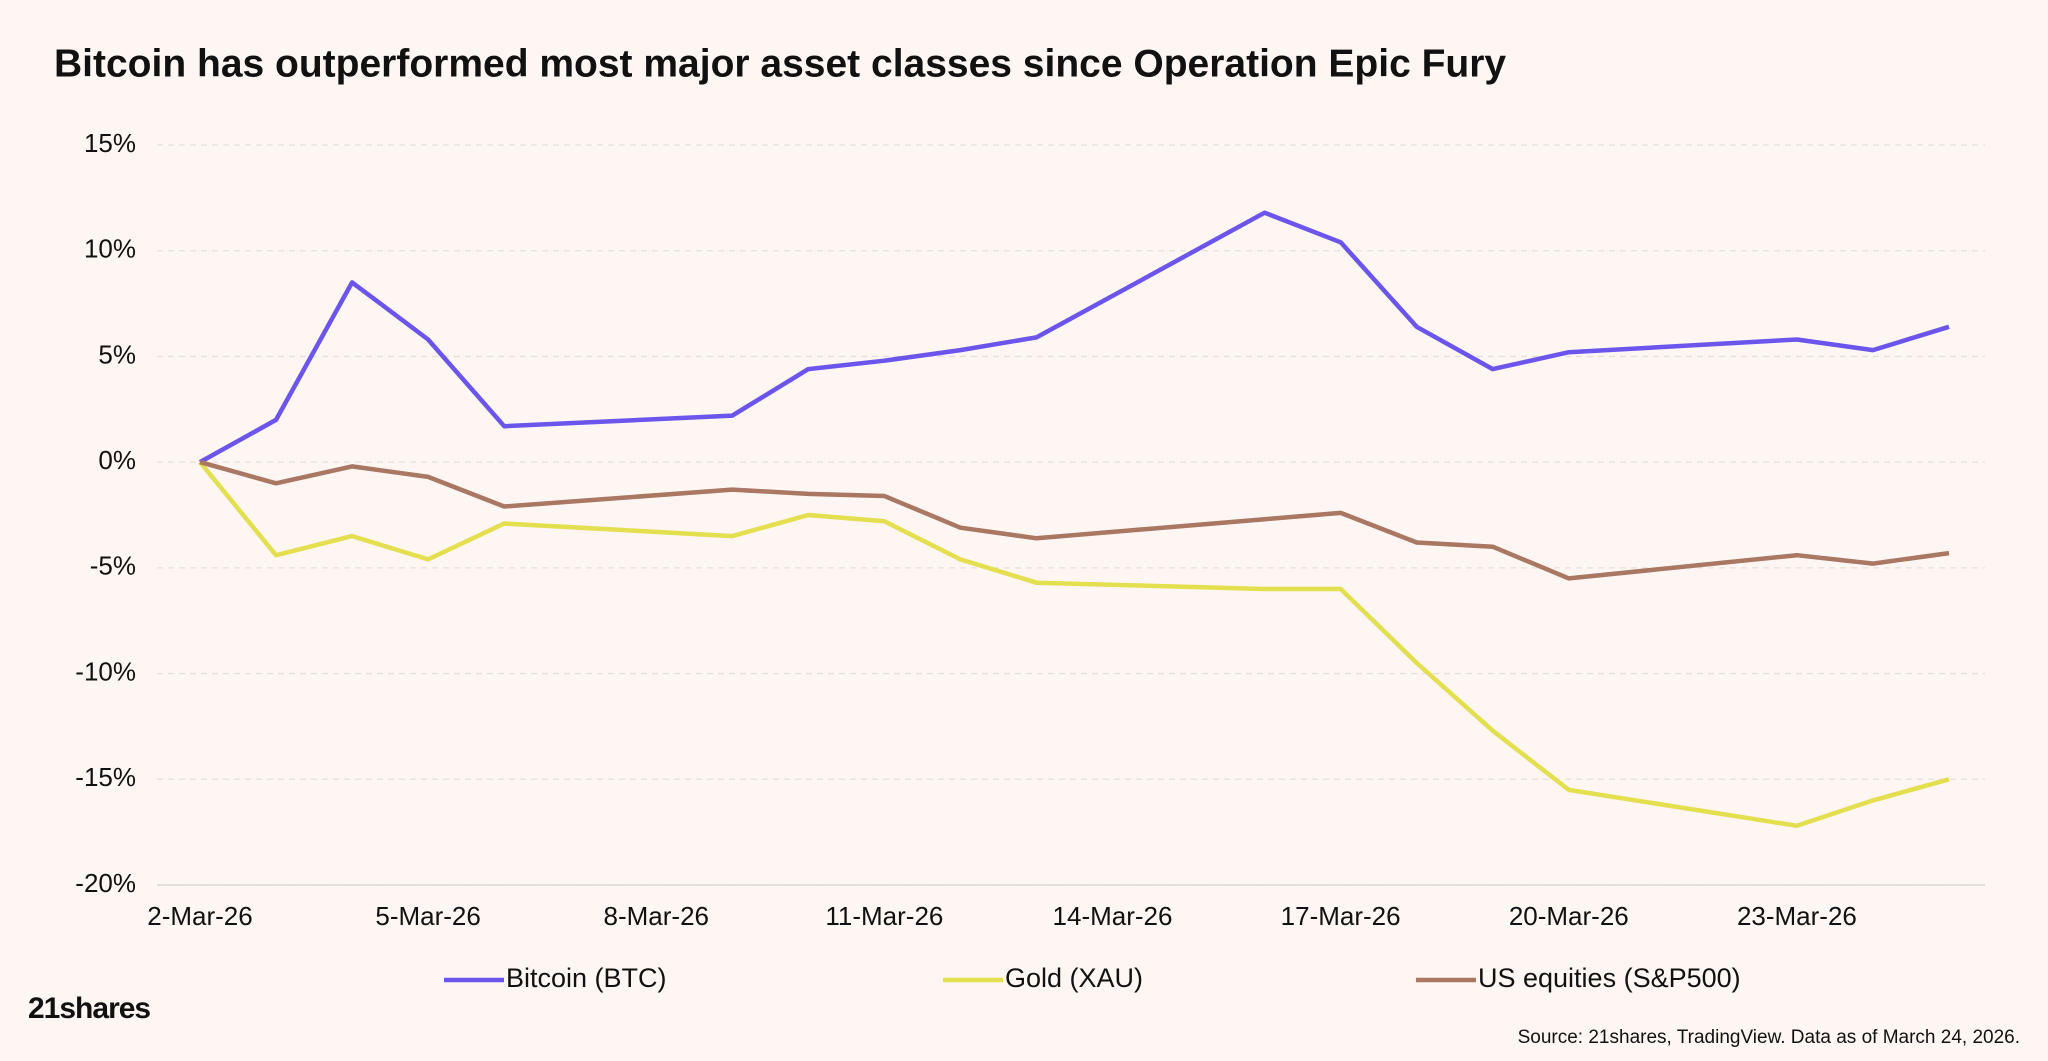  Describe the element at coordinates (1074, 978) in the screenshot. I see `legend-label: Gold (XAU)` at that location.